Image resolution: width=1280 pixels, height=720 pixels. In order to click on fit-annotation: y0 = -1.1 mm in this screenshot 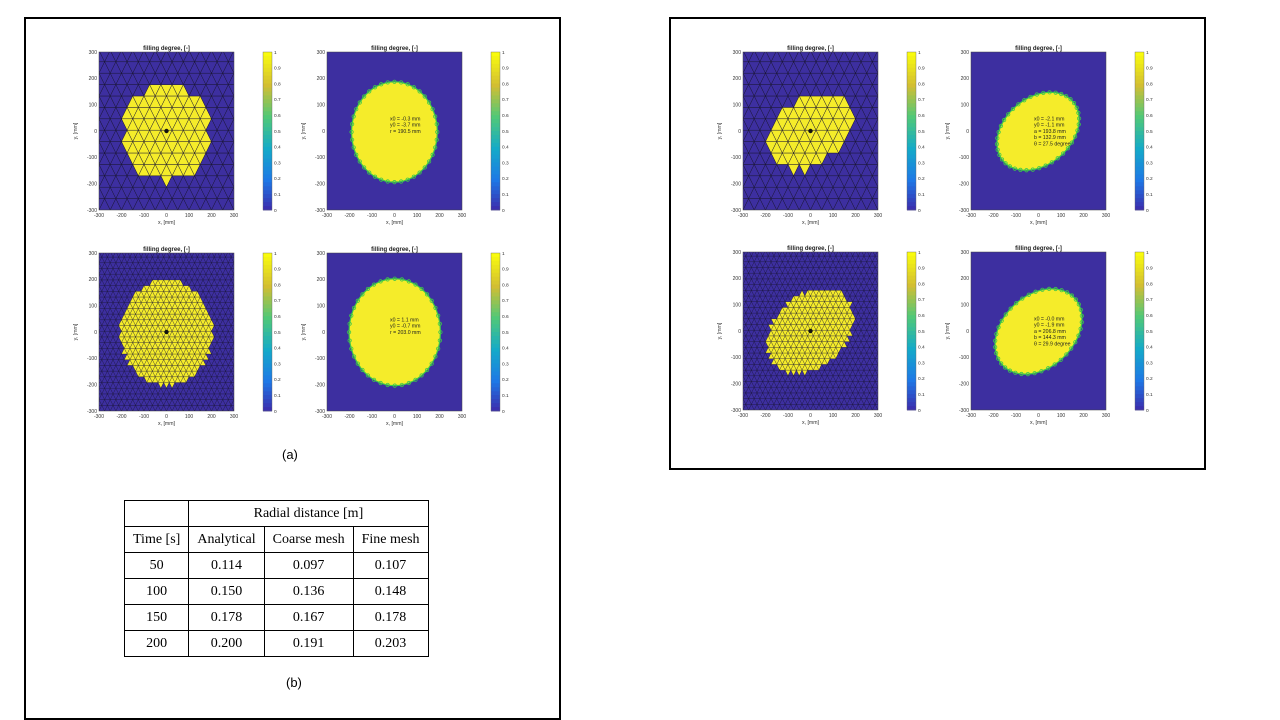, I will do `click(1049, 126)`.